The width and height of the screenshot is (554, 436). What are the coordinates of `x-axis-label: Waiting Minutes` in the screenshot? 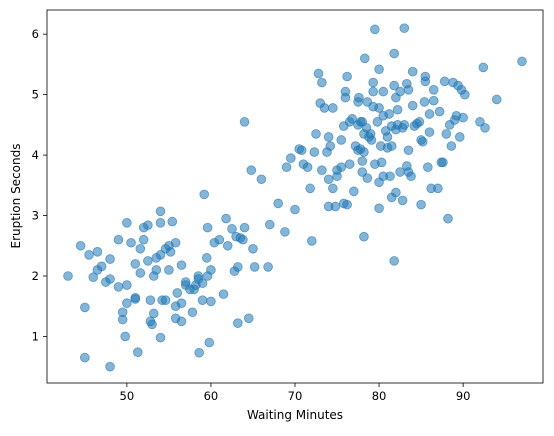 It's located at (295, 415).